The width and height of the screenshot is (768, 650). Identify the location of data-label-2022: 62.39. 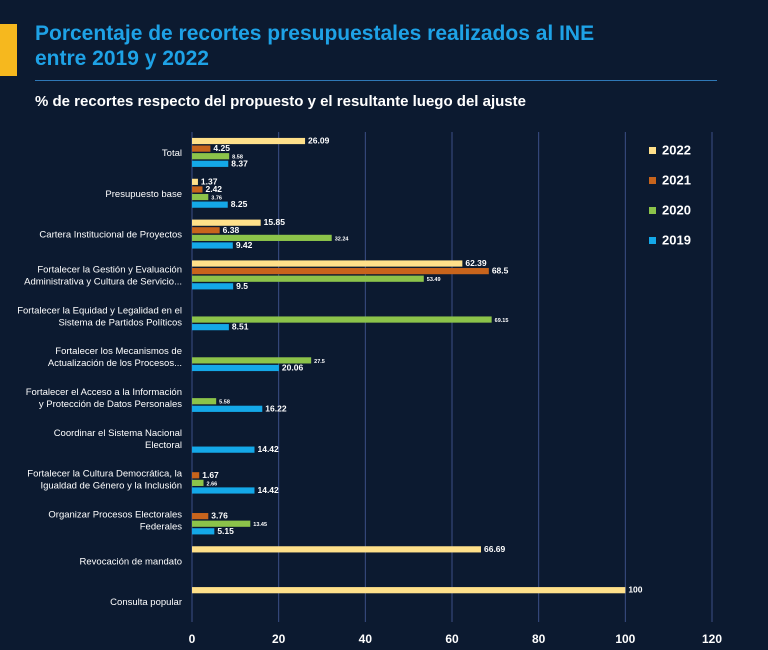
(476, 263).